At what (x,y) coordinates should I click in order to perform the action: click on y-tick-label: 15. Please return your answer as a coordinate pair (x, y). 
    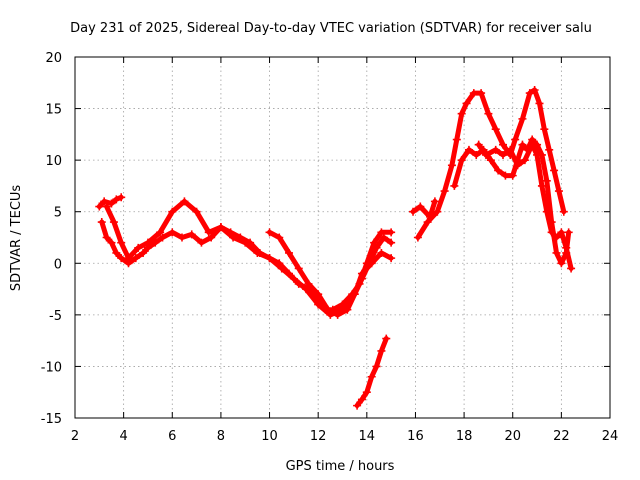
    Looking at the image, I should click on (53, 110).